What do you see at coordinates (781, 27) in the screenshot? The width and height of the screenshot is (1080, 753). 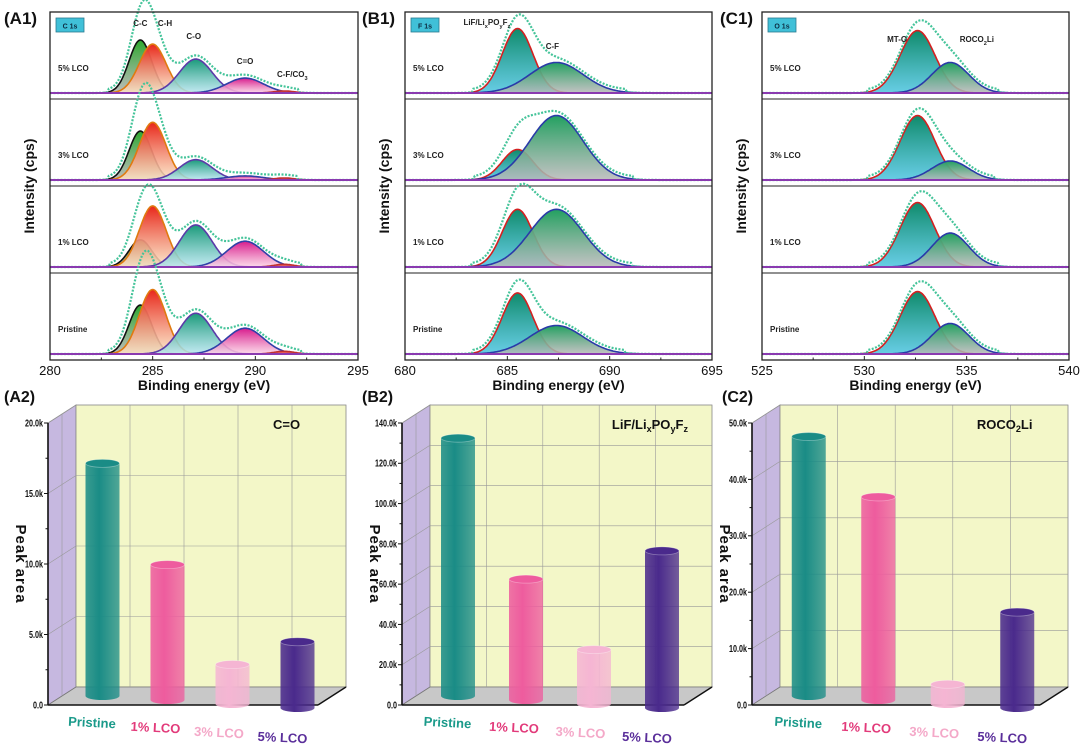 I see `region-label: O 1s` at bounding box center [781, 27].